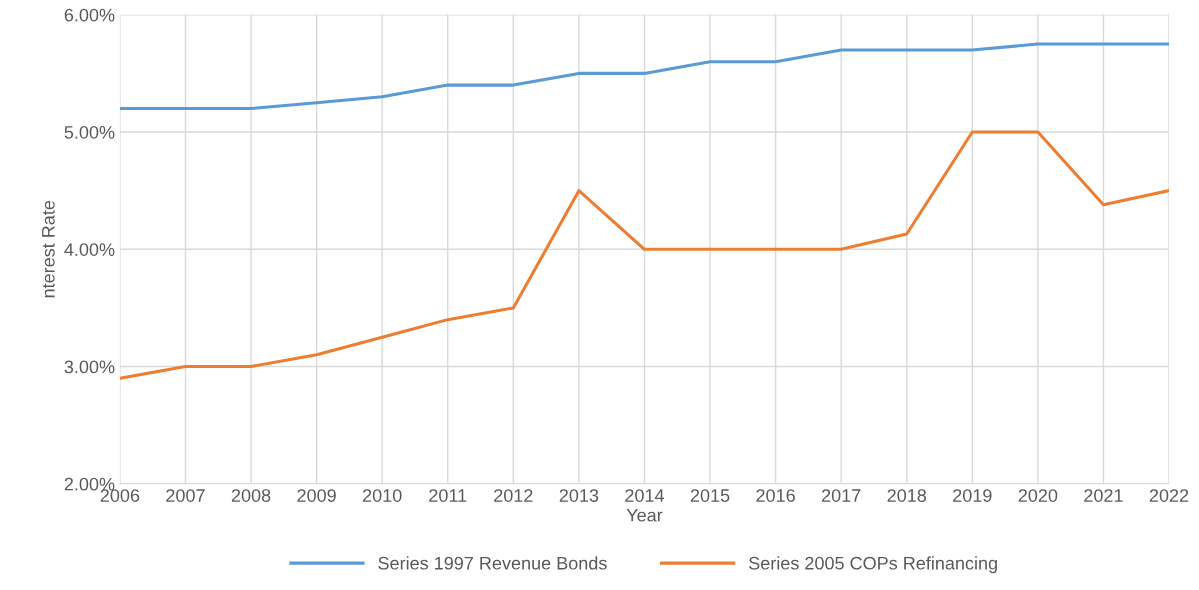  Describe the element at coordinates (841, 495) in the screenshot. I see `x-tick-label: 2017` at that location.